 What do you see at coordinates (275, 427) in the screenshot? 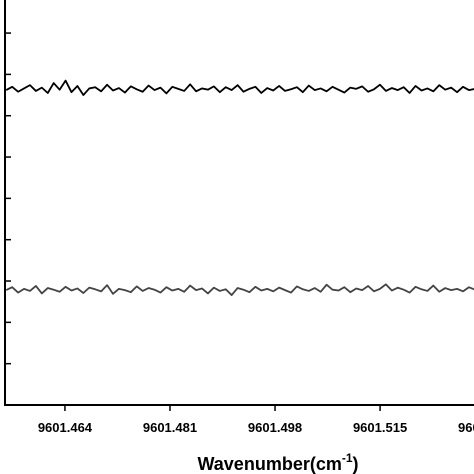
I see `x-tick-label: 9601.498` at bounding box center [275, 427].